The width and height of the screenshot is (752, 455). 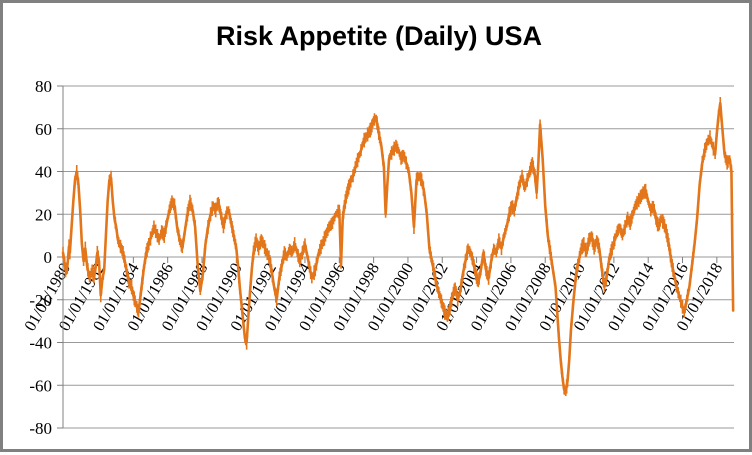 What do you see at coordinates (43, 86) in the screenshot?
I see `y-axis-tick-label: 80` at bounding box center [43, 86].